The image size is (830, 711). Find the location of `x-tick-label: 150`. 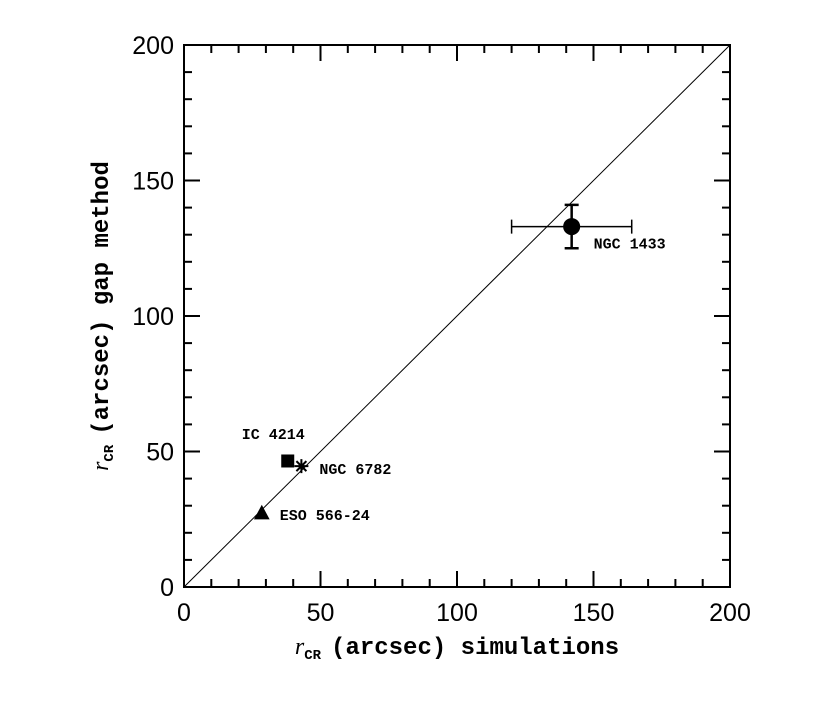

x-tick-label: 150 is located at coordinates (594, 613).